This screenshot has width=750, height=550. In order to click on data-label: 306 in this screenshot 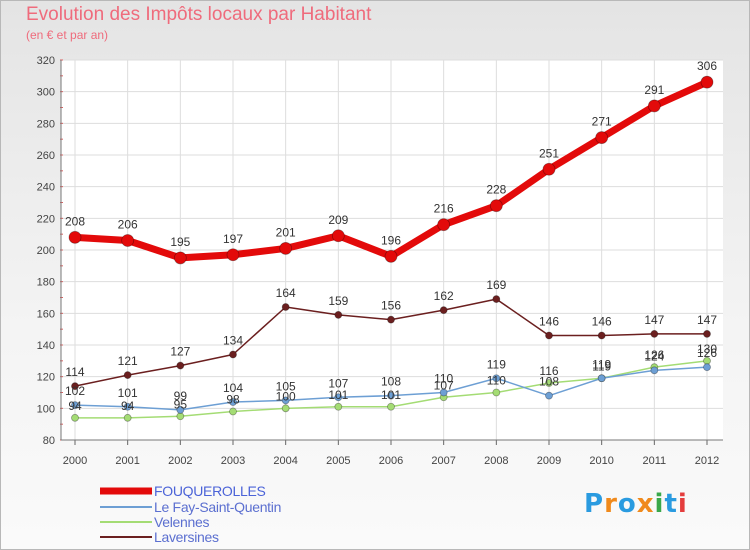, I will do `click(707, 66)`.